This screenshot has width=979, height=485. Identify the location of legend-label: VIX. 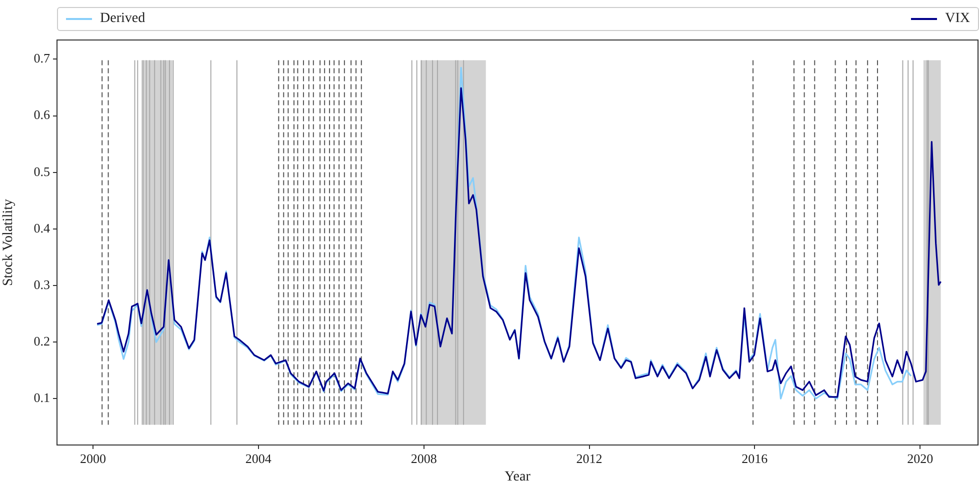
(957, 19).